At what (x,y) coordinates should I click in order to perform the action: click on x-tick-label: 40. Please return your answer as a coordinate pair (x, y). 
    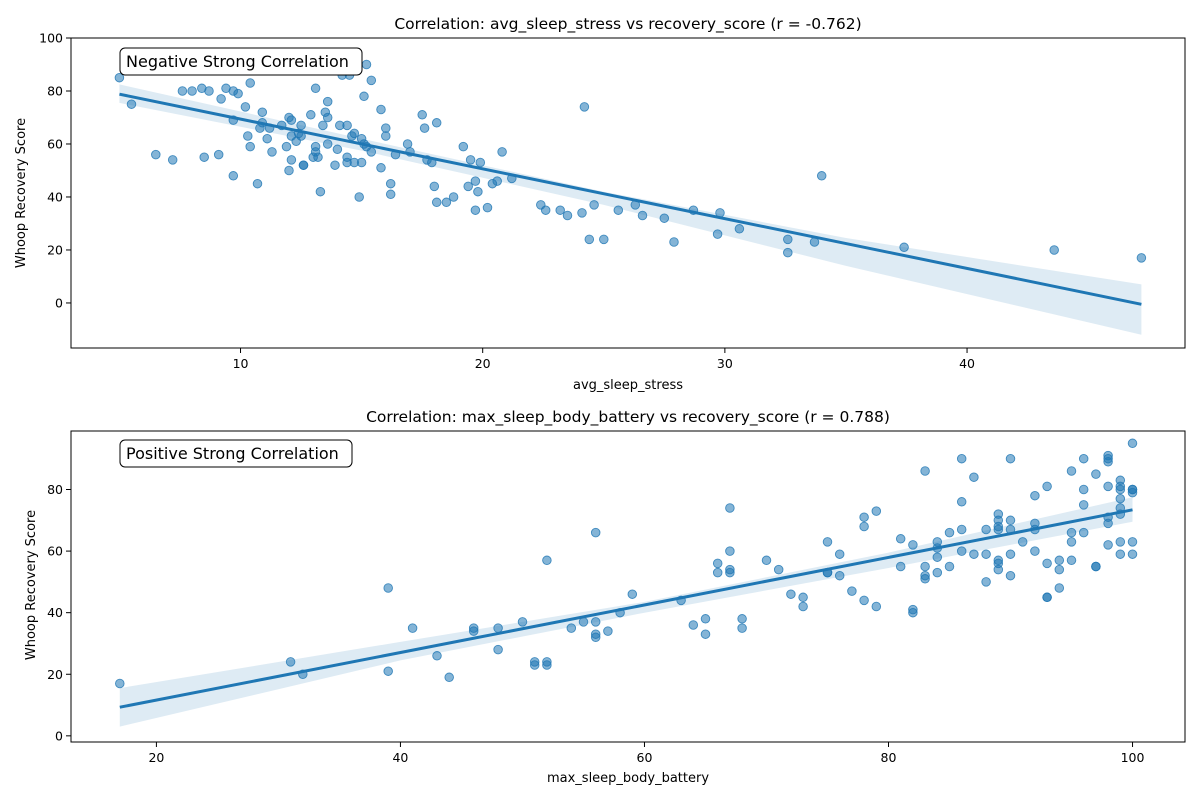
    Looking at the image, I should click on (400, 757).